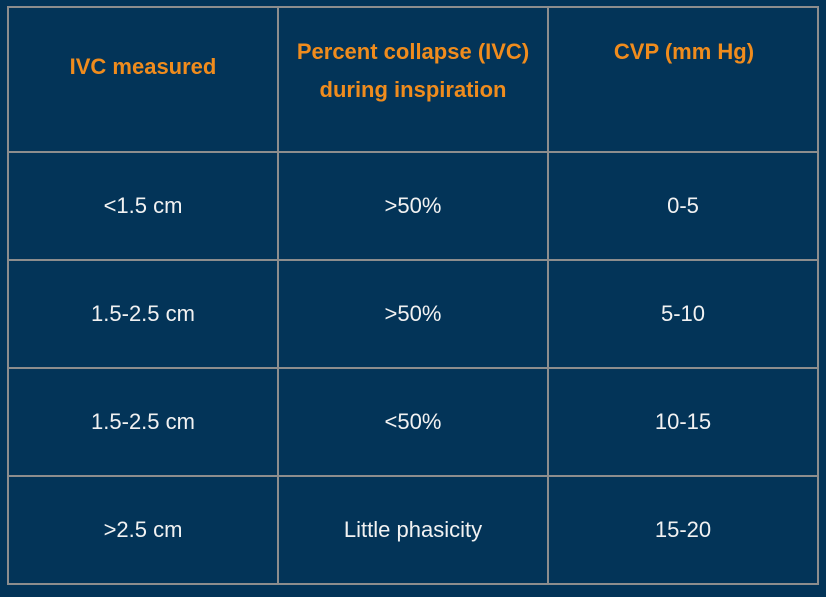 The width and height of the screenshot is (826, 597). Describe the element at coordinates (413, 529) in the screenshot. I see `table-cell: Little phasicity` at that location.